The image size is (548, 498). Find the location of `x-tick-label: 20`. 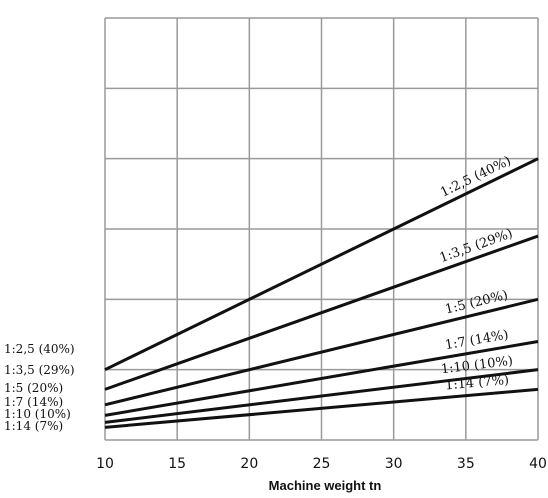

x-tick-label: 20 is located at coordinates (249, 464).